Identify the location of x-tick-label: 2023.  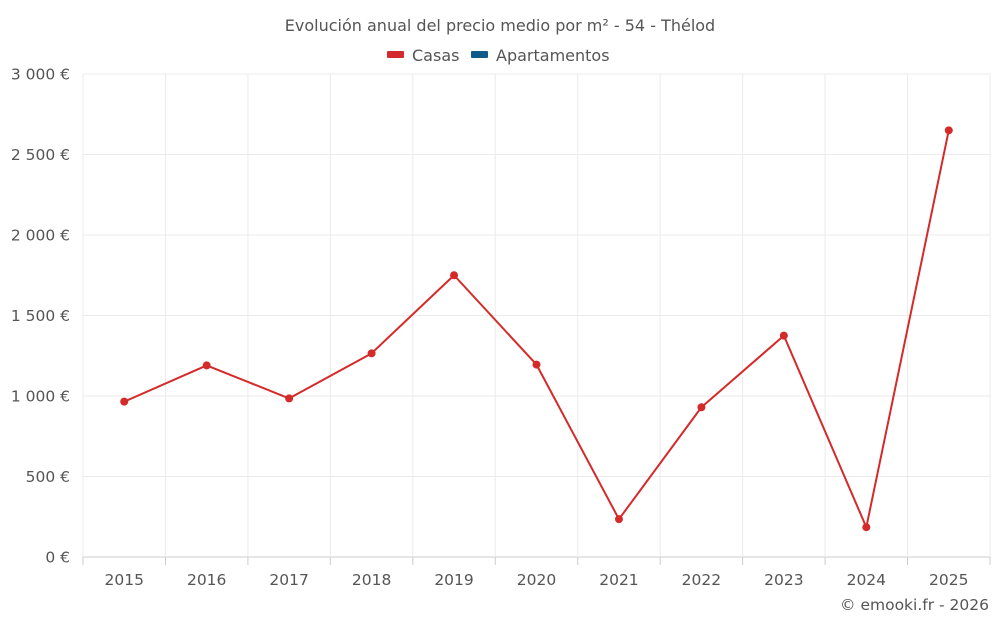
(783, 580).